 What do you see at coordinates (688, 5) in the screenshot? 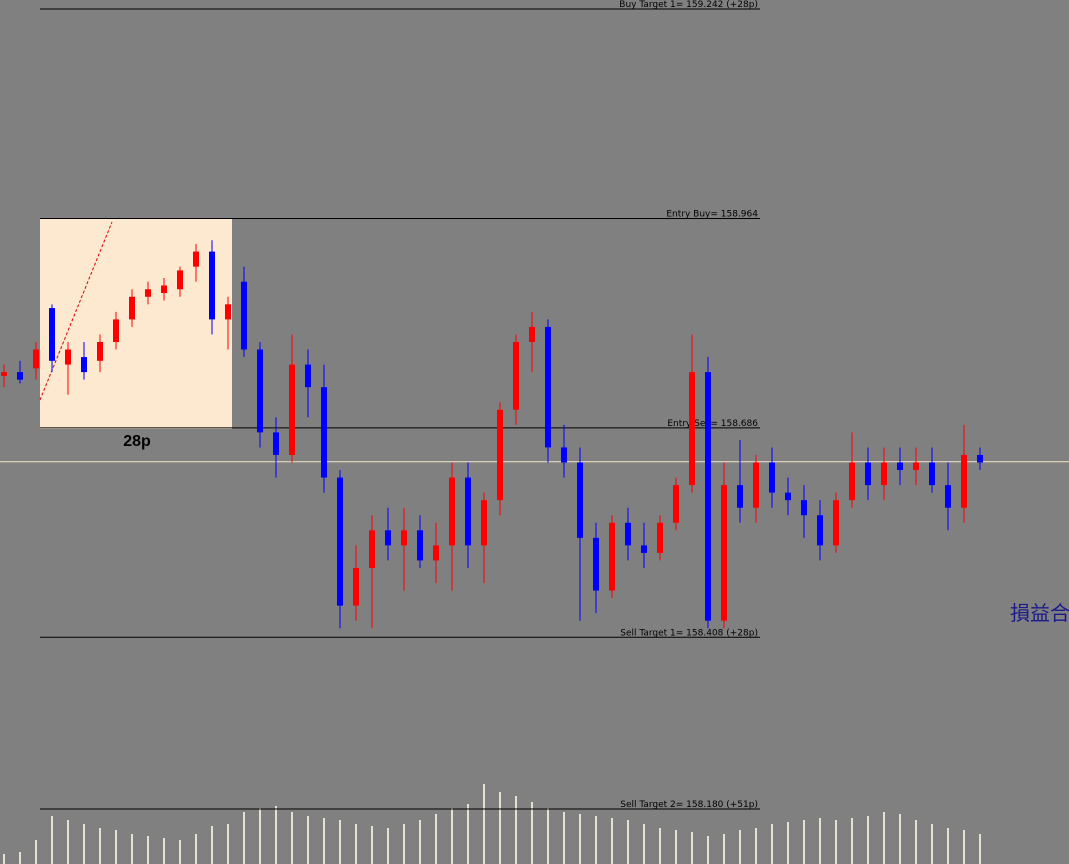
I see `level-label: Buy Target 1= 159.242 (+28p)` at bounding box center [688, 5].